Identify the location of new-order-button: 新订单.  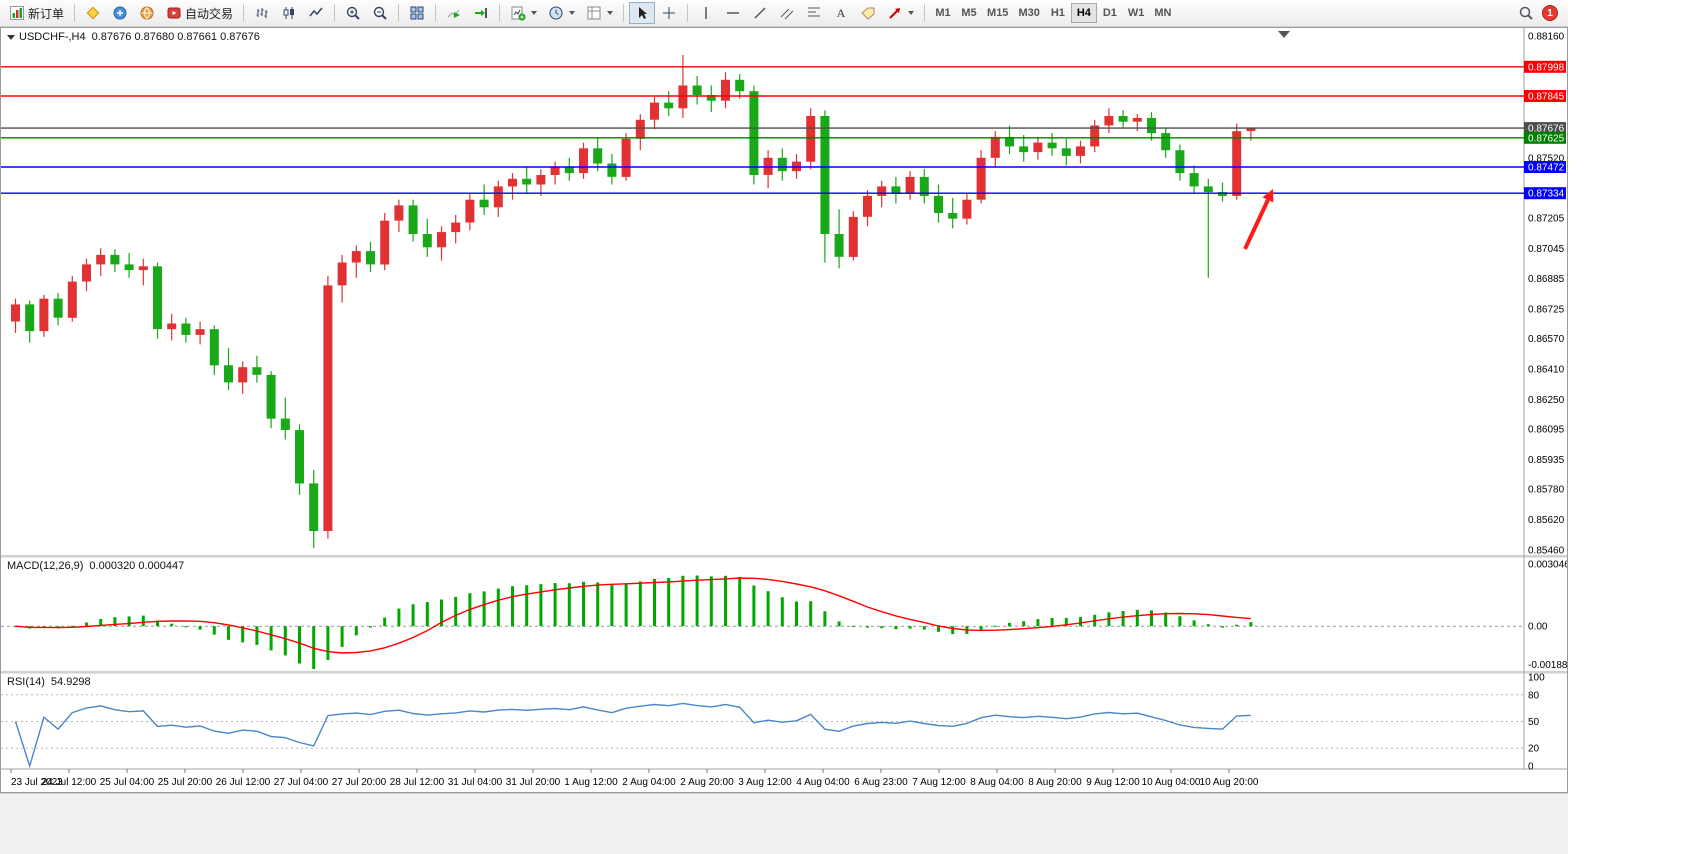
(36, 13).